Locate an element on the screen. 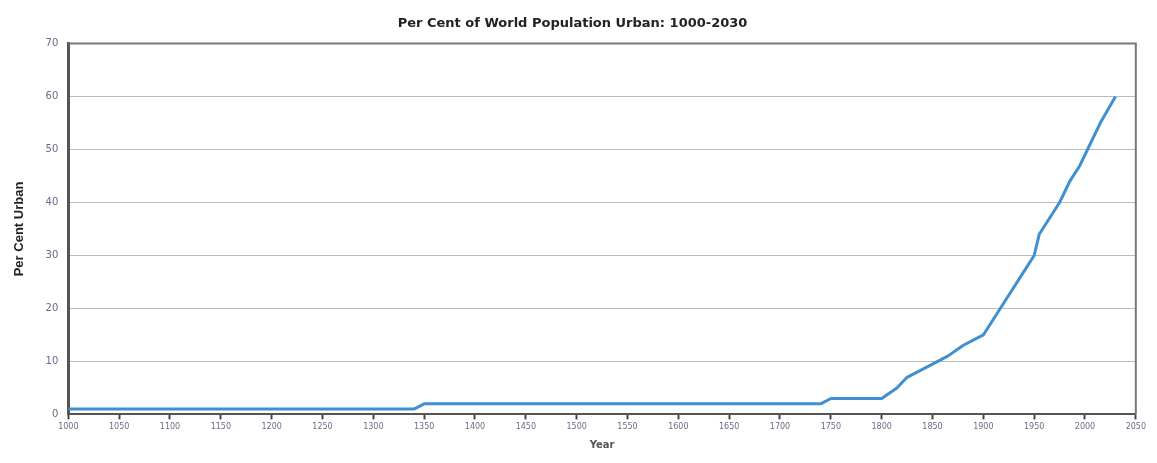  x-tick-label: 1550 is located at coordinates (627, 427).